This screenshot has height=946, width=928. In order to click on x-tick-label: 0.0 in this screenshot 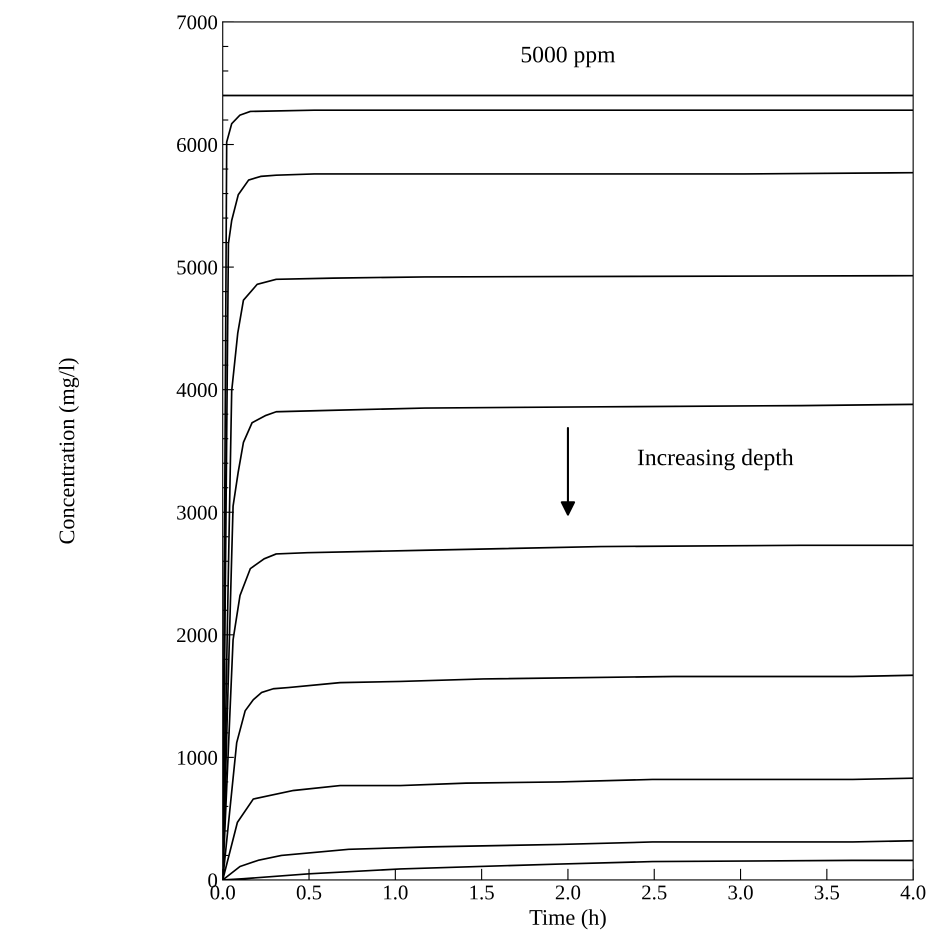, I will do `click(222, 892)`.